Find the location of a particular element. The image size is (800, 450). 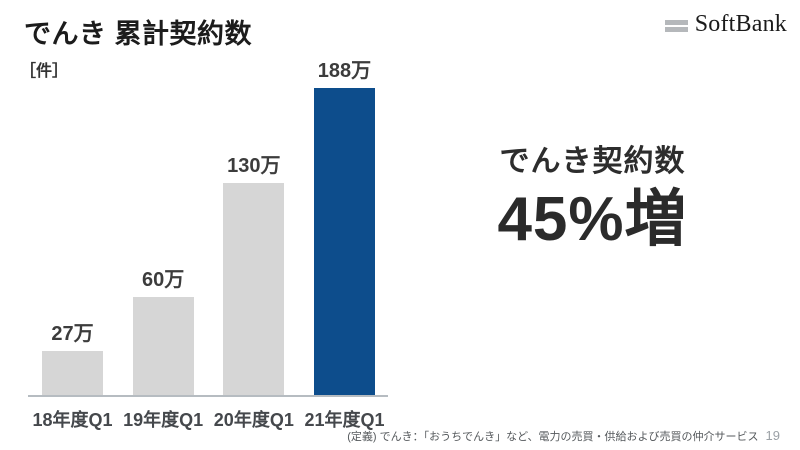

bar-column: 27万 is located at coordinates (72, 356).